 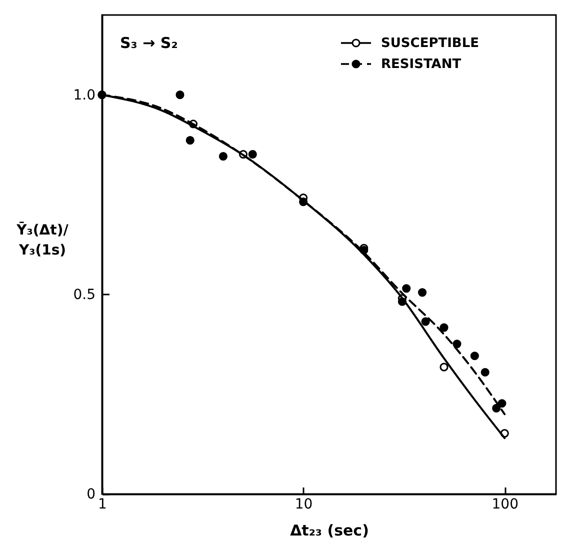 What do you see at coordinates (84, 294) in the screenshot?
I see `y-tick-label: 0.5` at bounding box center [84, 294].